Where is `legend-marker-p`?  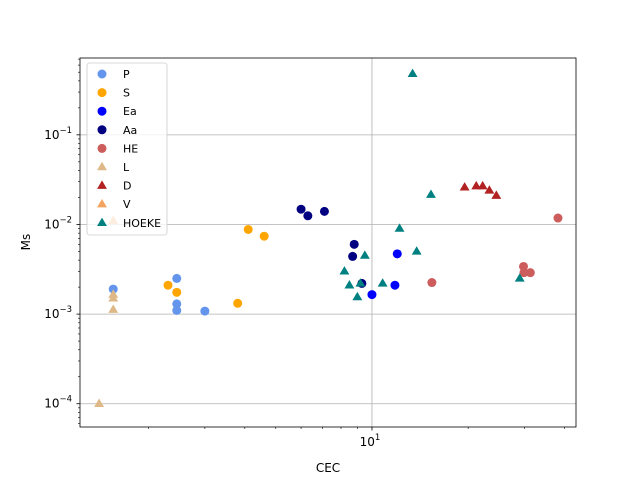
legend-marker-p is located at coordinates (102, 74).